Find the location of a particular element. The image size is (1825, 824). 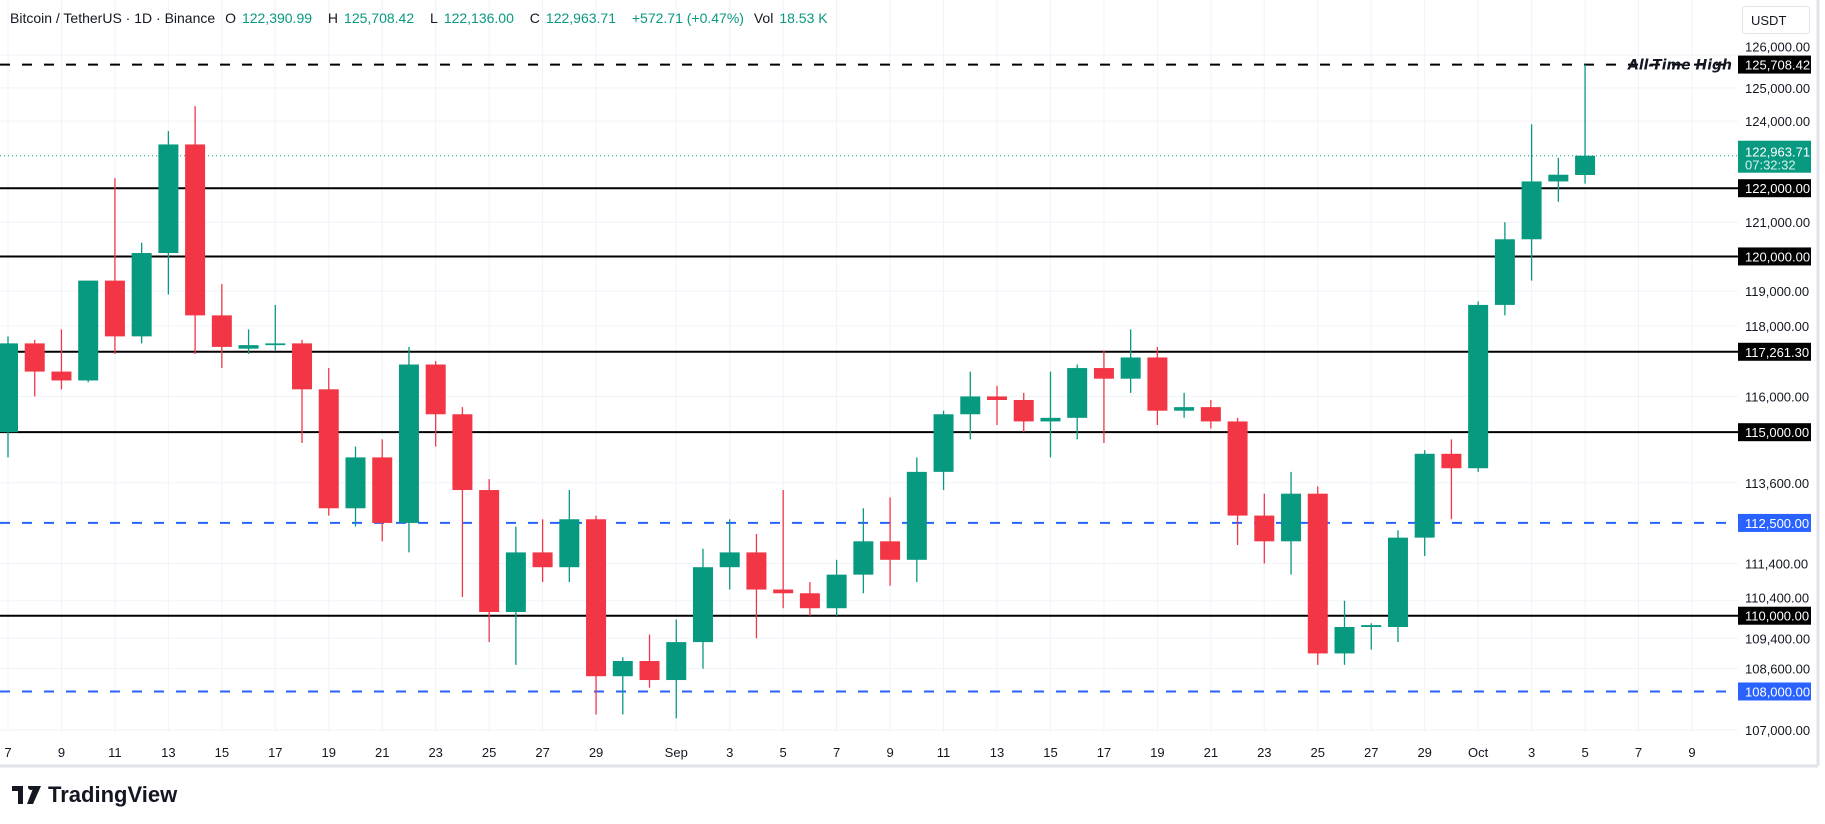

level-price-label: 115,000.00 is located at coordinates (1777, 432).